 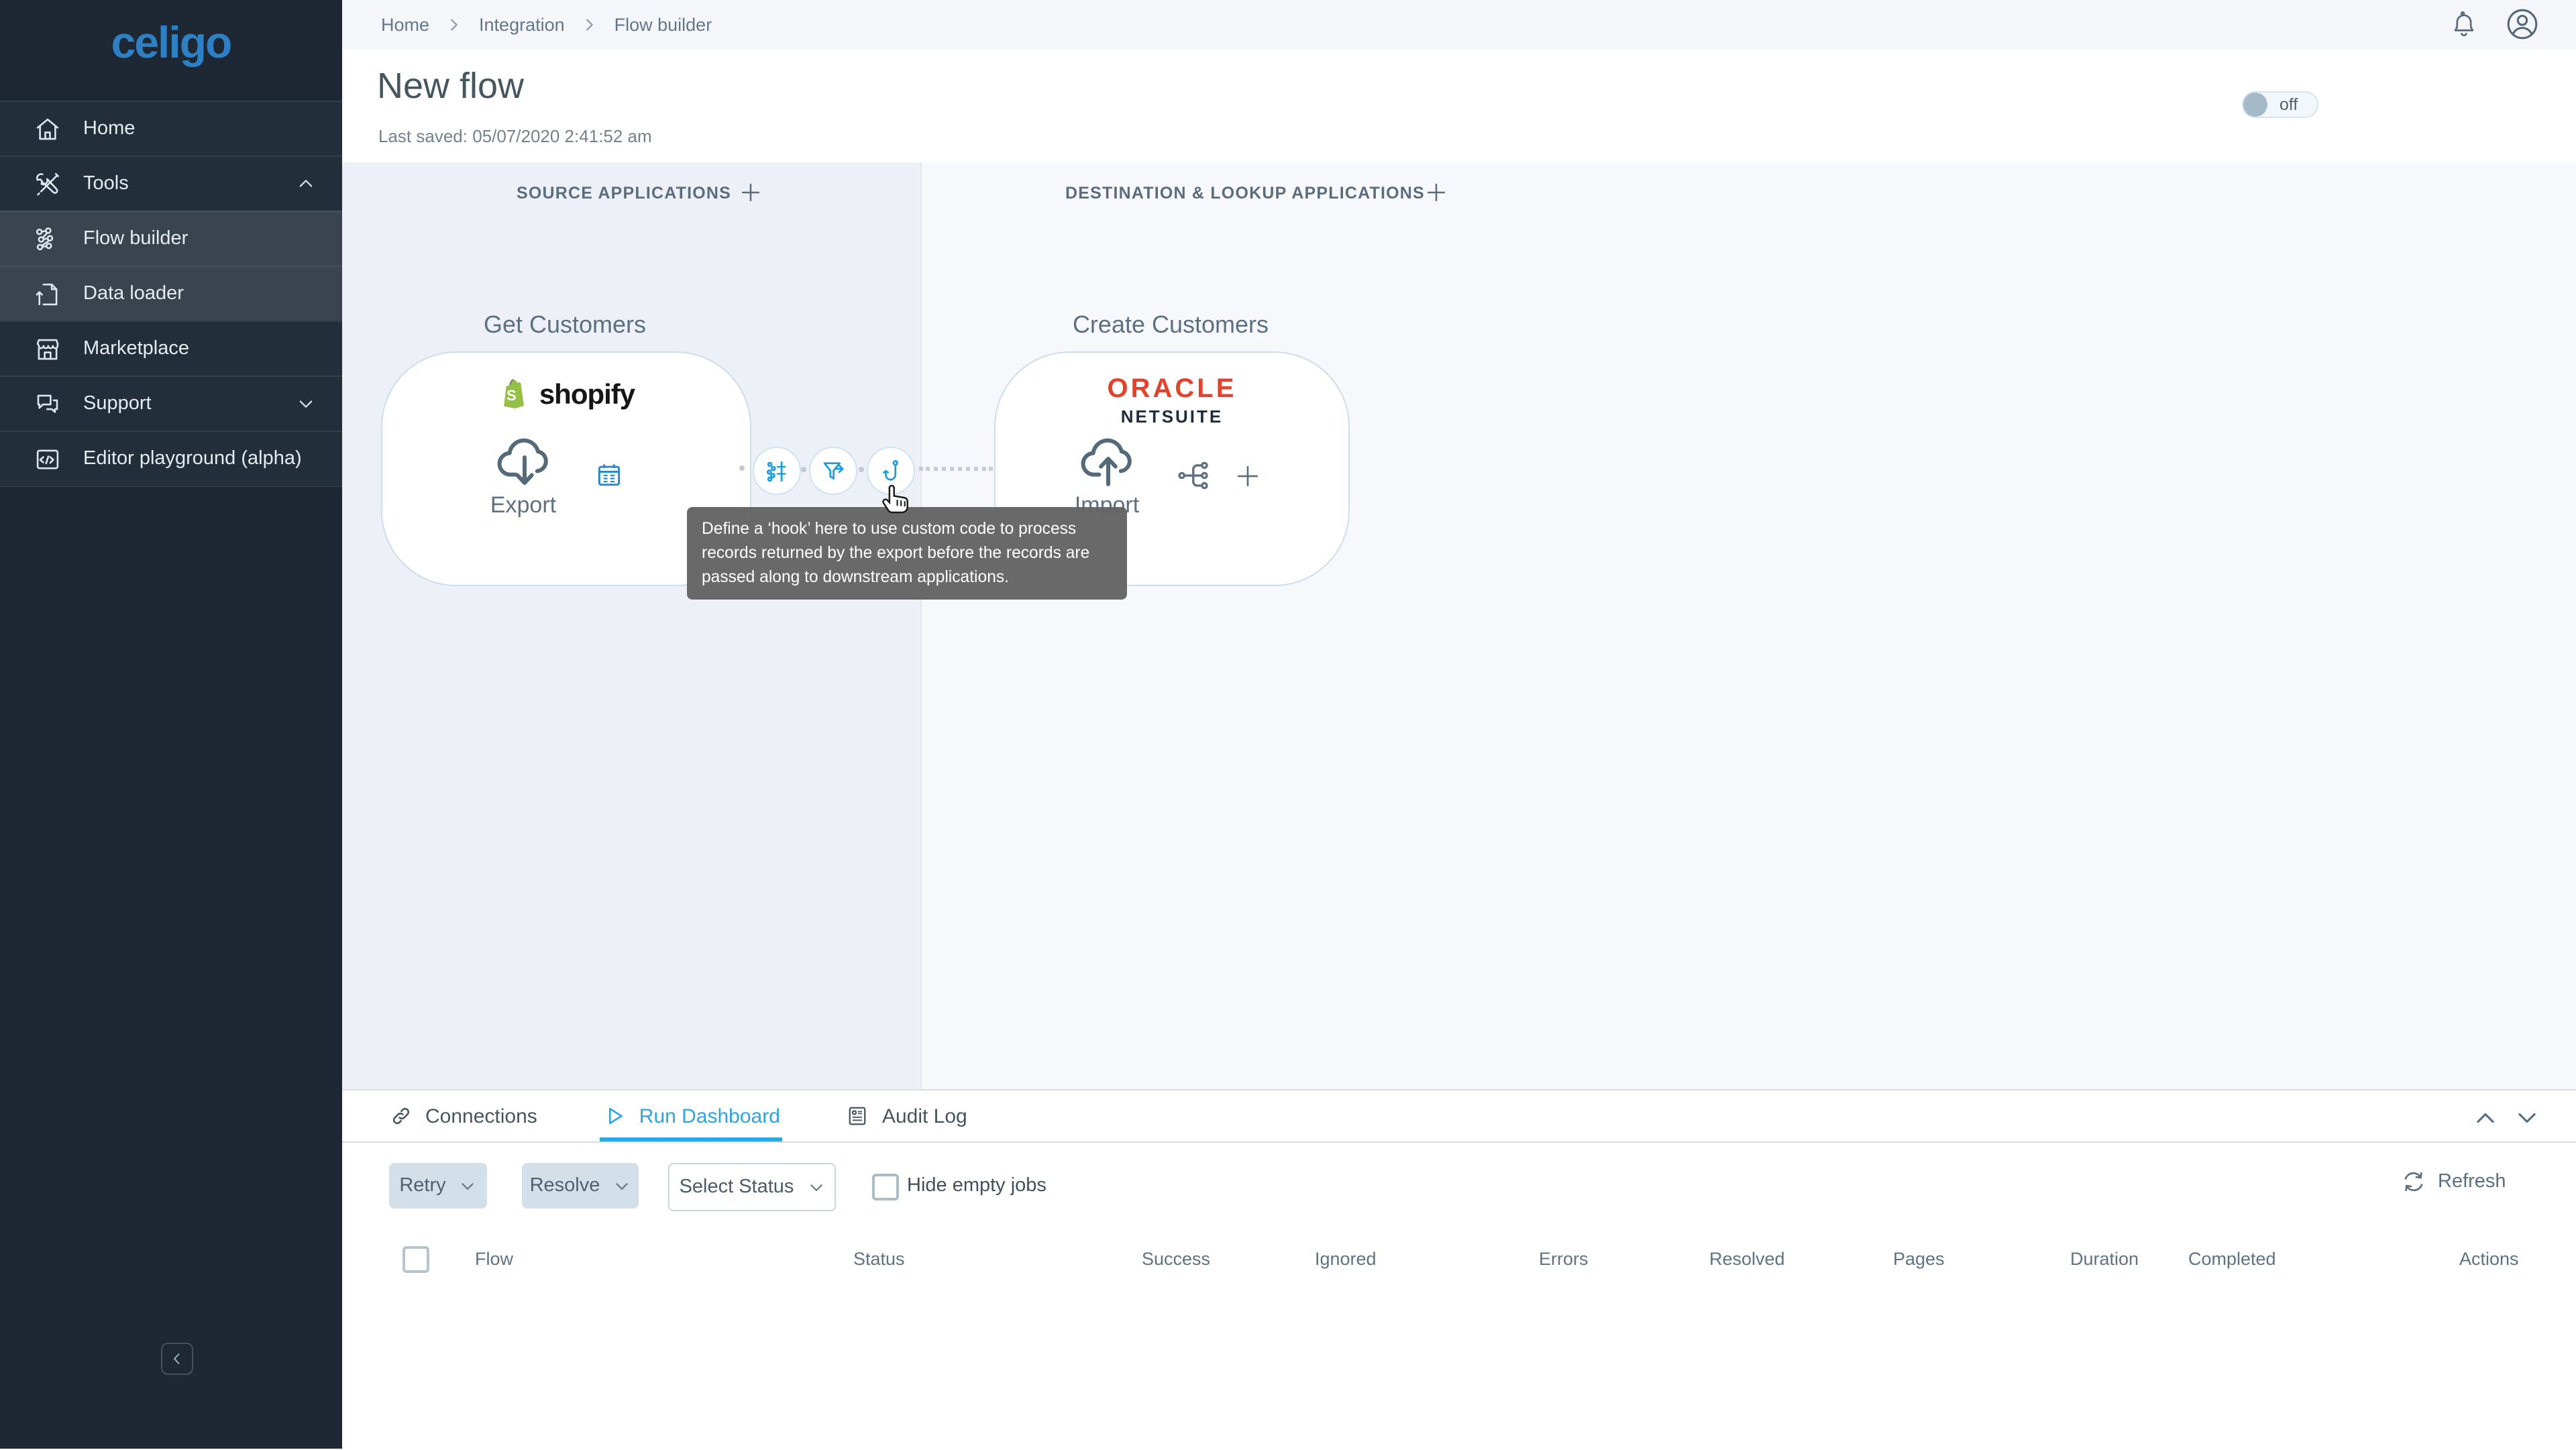 What do you see at coordinates (858, 1116) in the screenshot?
I see `audit-log-icon` at bounding box center [858, 1116].